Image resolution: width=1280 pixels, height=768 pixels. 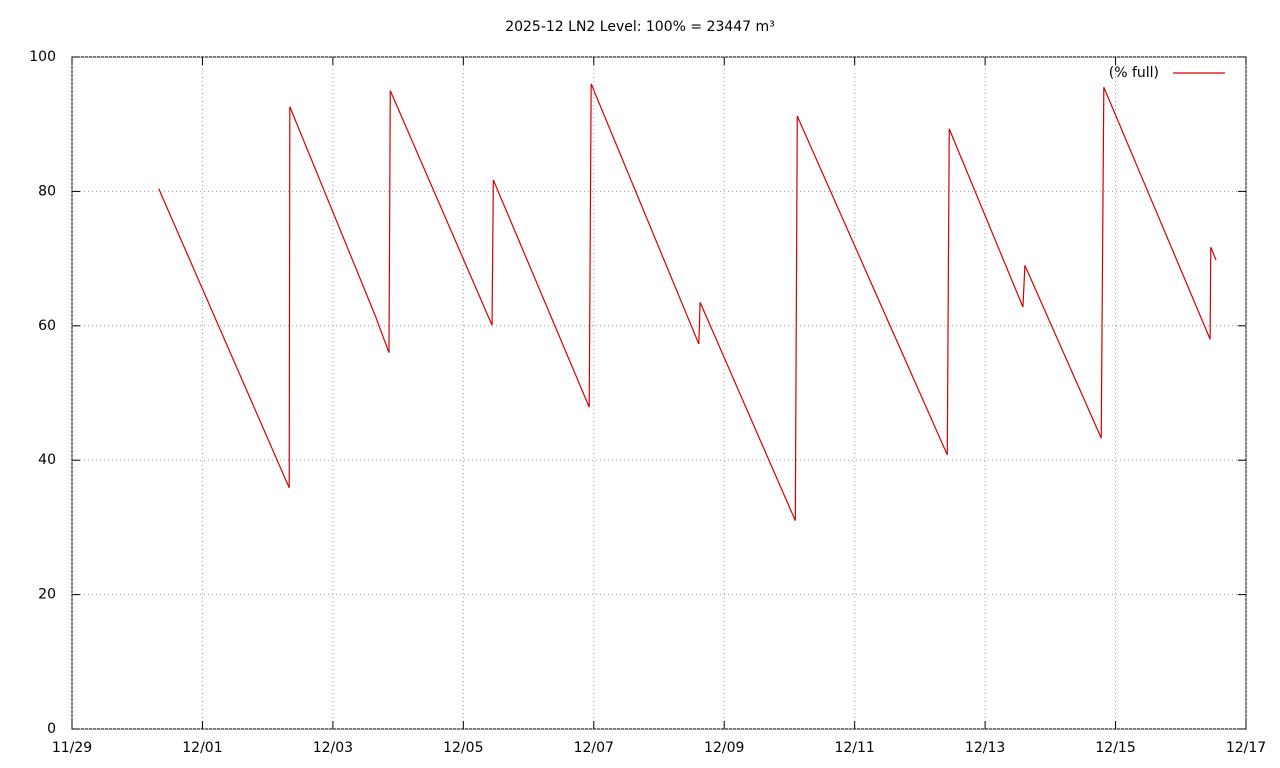 I want to click on x-tick-label: 12/07, so click(x=594, y=748).